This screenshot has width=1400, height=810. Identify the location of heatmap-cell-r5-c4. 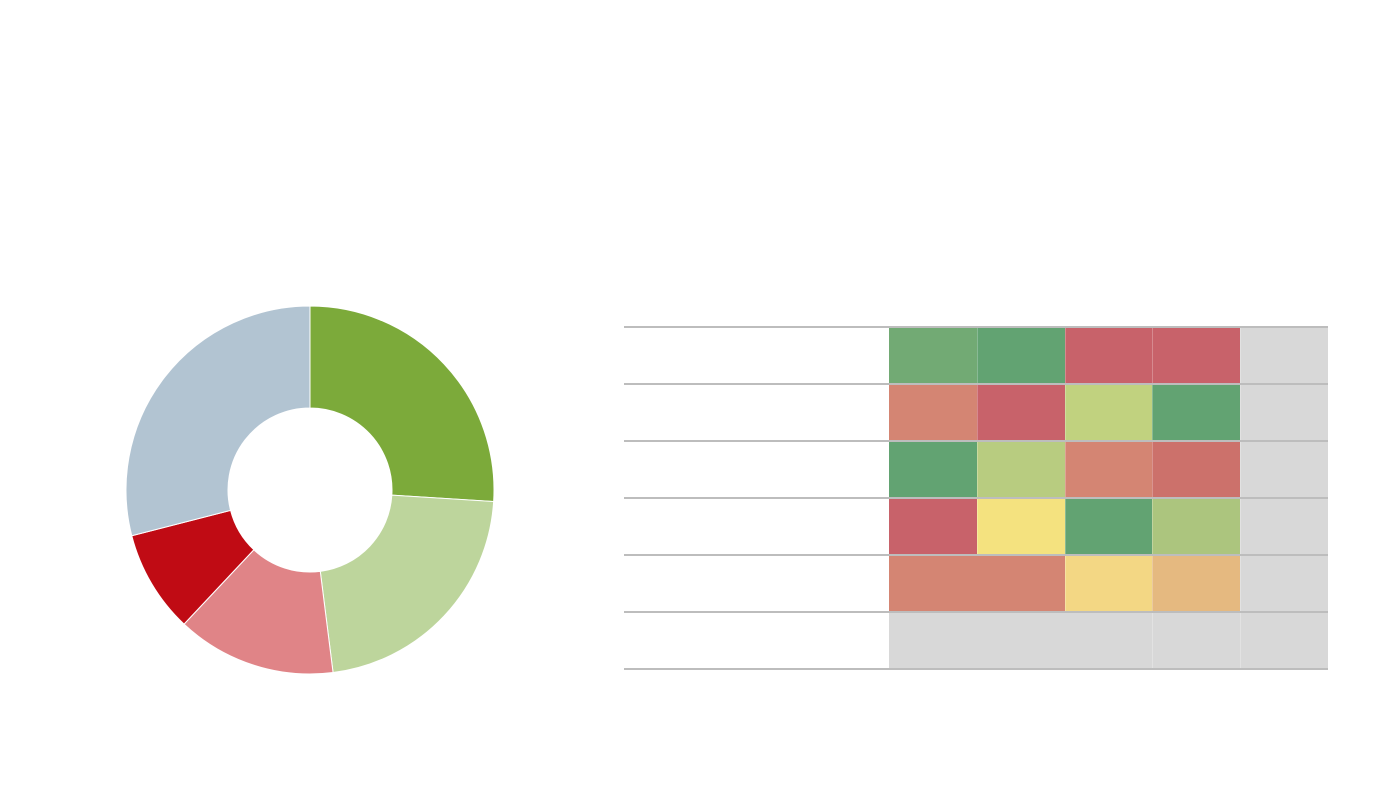
(1196, 584).